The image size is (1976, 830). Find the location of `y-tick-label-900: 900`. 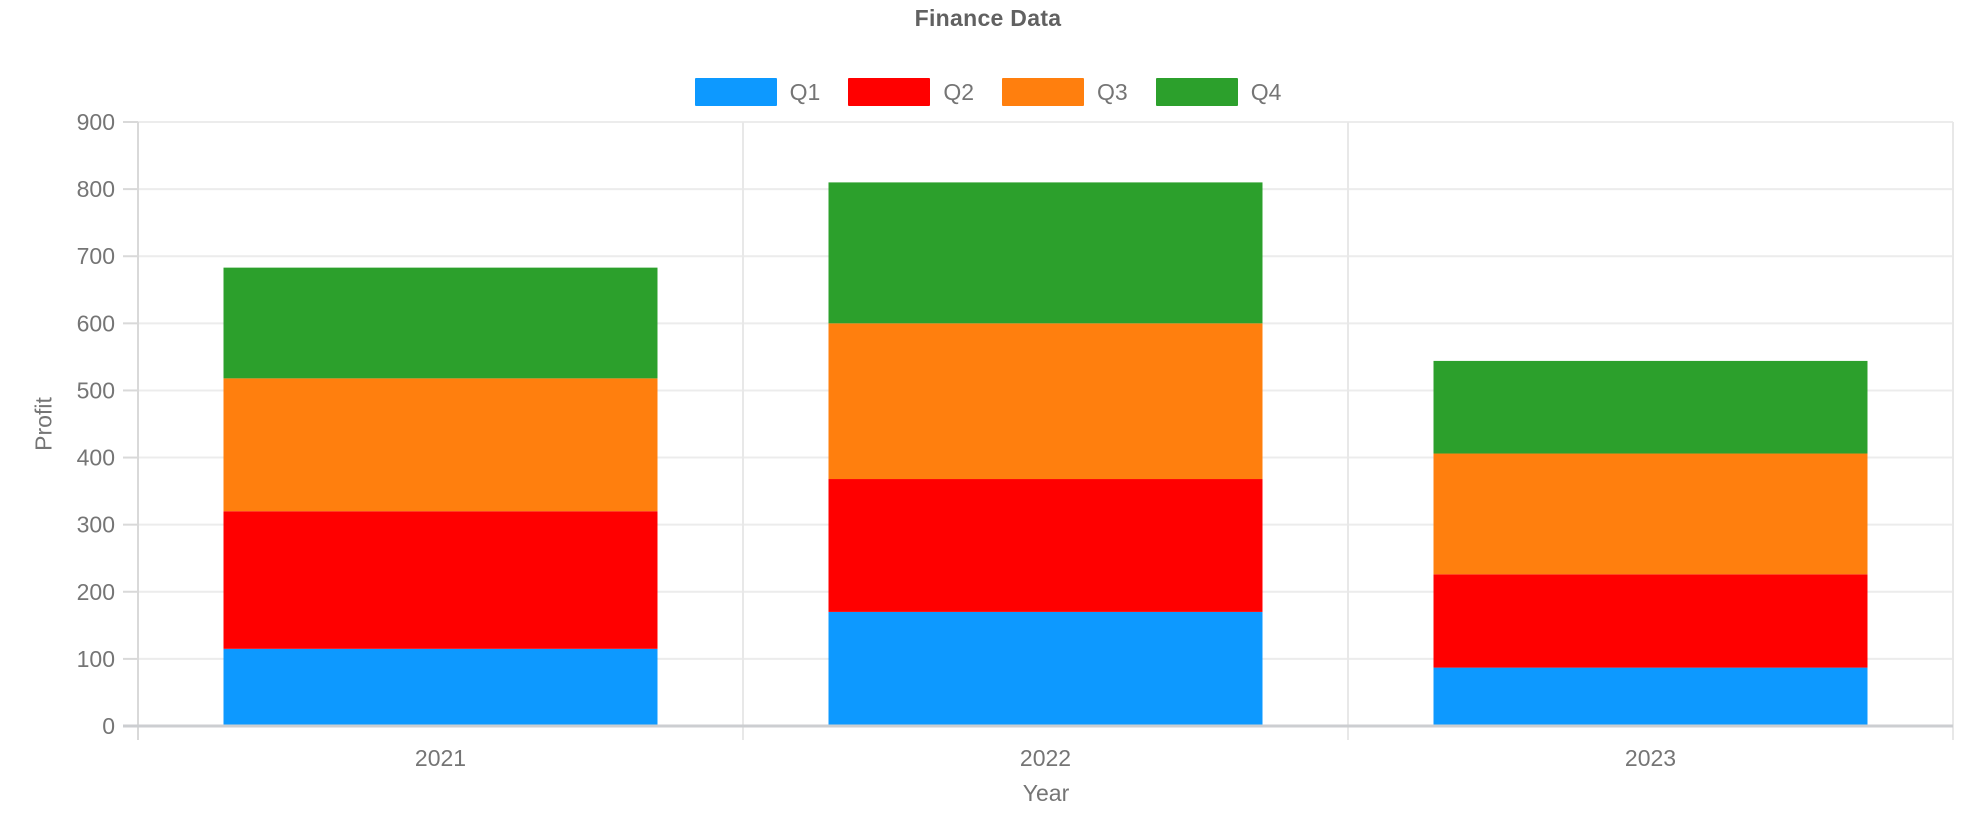

y-tick-label-900: 900 is located at coordinates (96, 122).